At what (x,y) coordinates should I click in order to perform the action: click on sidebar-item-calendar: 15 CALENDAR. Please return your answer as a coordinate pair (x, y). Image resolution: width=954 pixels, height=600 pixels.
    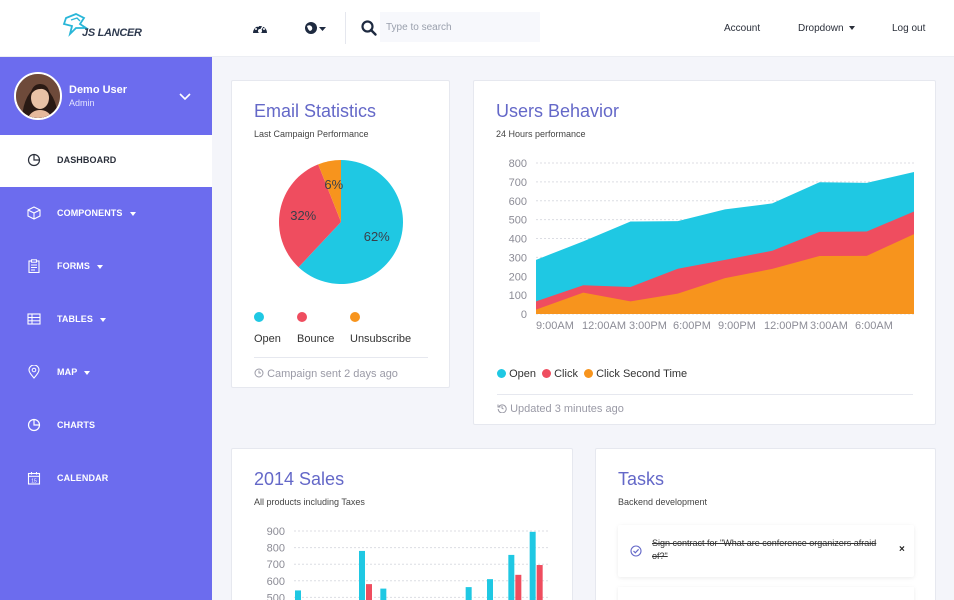
    Looking at the image, I should click on (106, 479).